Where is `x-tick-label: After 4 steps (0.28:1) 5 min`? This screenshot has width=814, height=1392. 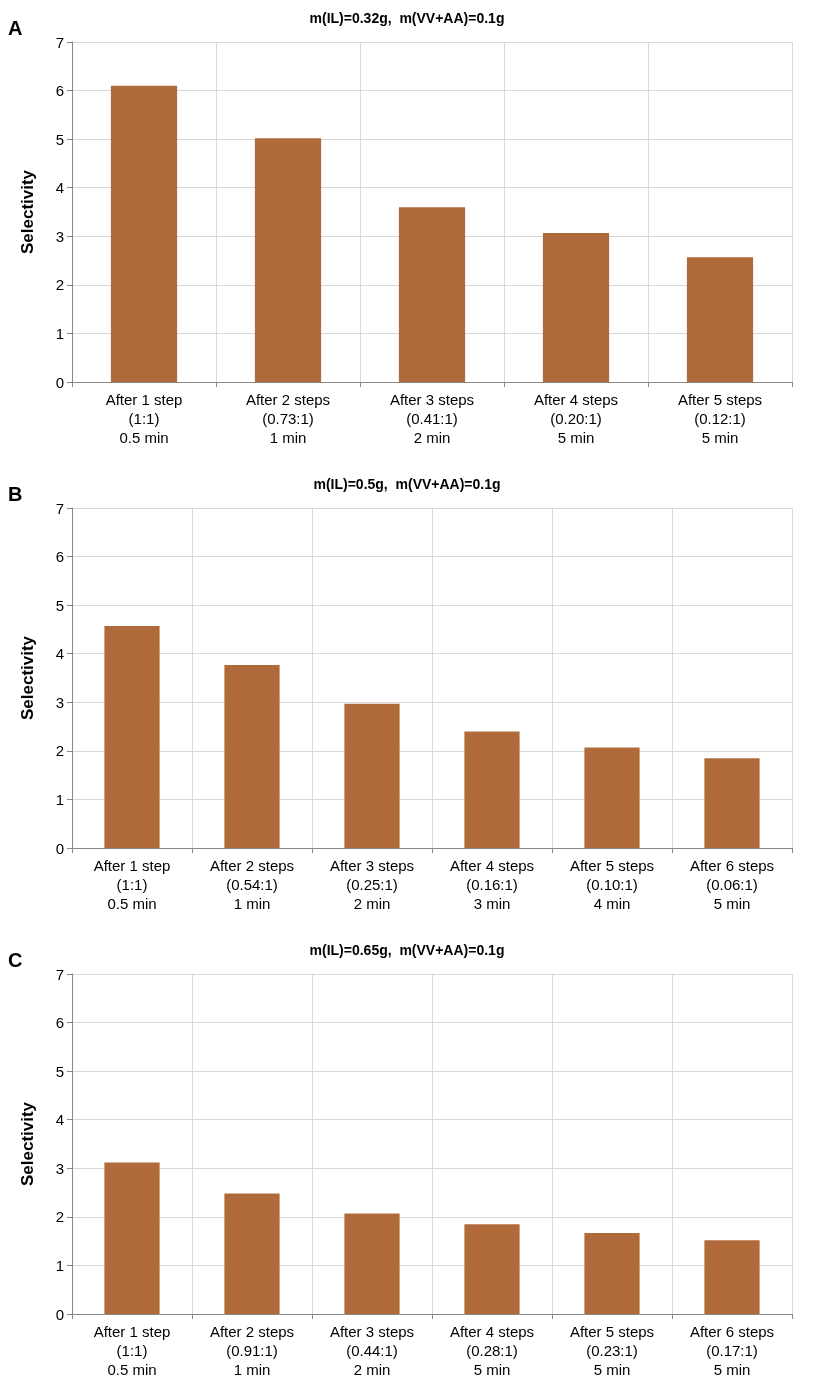 x-tick-label: After 4 steps (0.28:1) 5 min is located at coordinates (492, 1350).